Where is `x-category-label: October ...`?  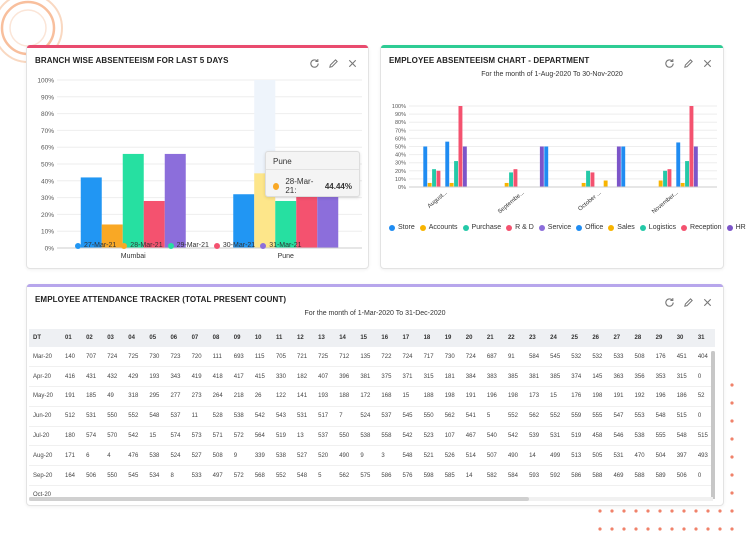
x-category-label: October ... is located at coordinates (590, 201).